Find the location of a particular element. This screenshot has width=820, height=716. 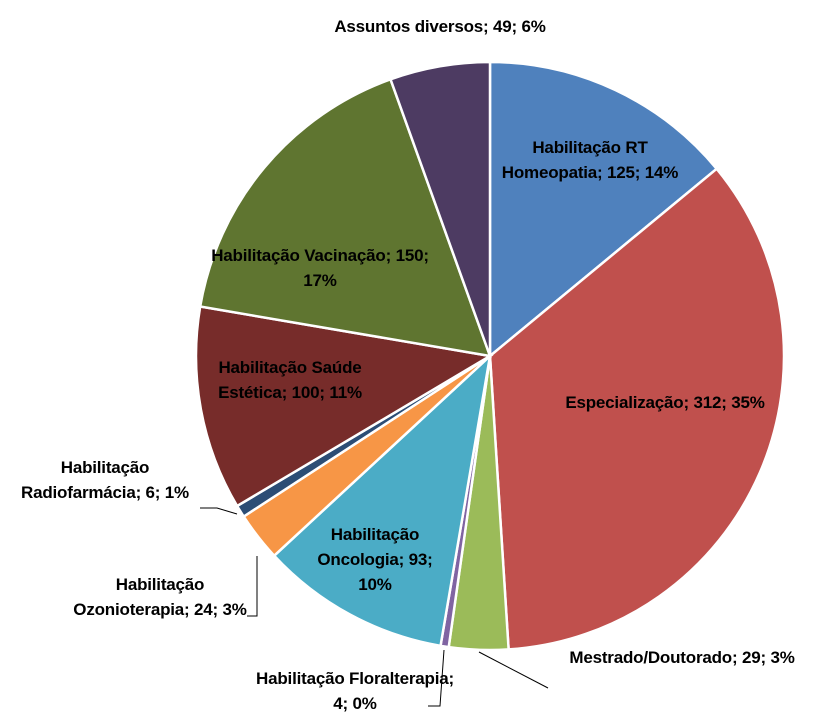

data-label: Habilitação Oncologia; 93; 10% is located at coordinates (375, 559).